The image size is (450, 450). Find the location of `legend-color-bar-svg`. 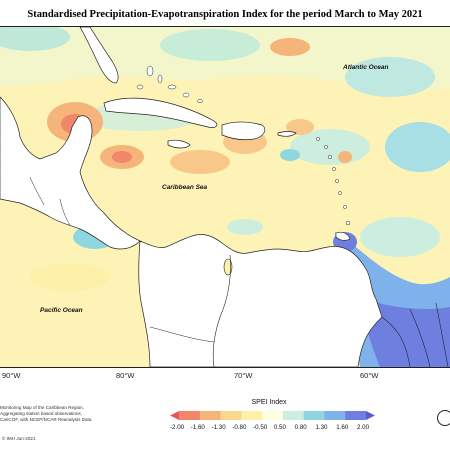

legend-color-bar-svg is located at coordinates (272, 415).